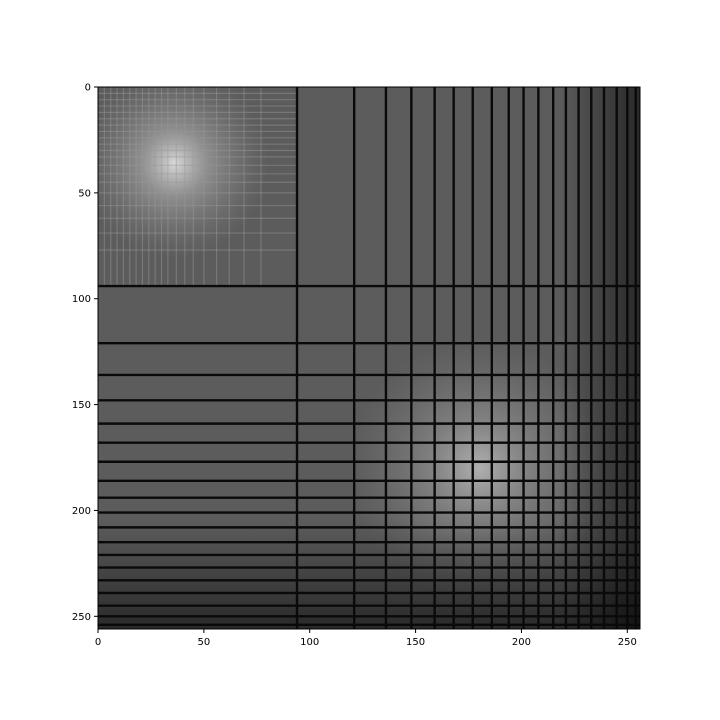 The height and width of the screenshot is (720, 720). Describe the element at coordinates (88, 88) in the screenshot. I see `y-tick-label: 0` at that location.